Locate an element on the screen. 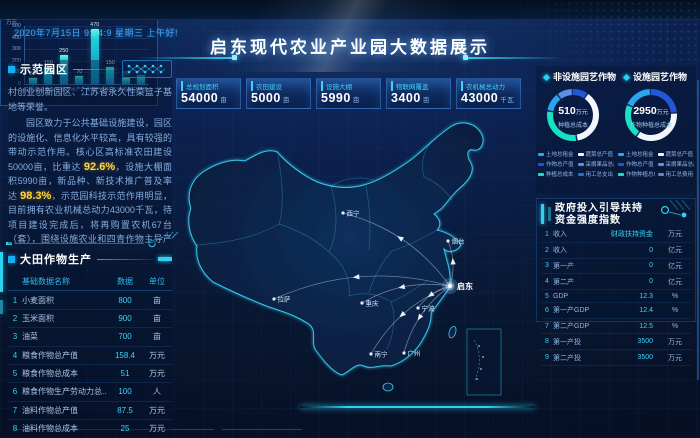 The width and height of the screenshot is (700, 438). col-name: 基础数据名称 is located at coordinates (46, 282).